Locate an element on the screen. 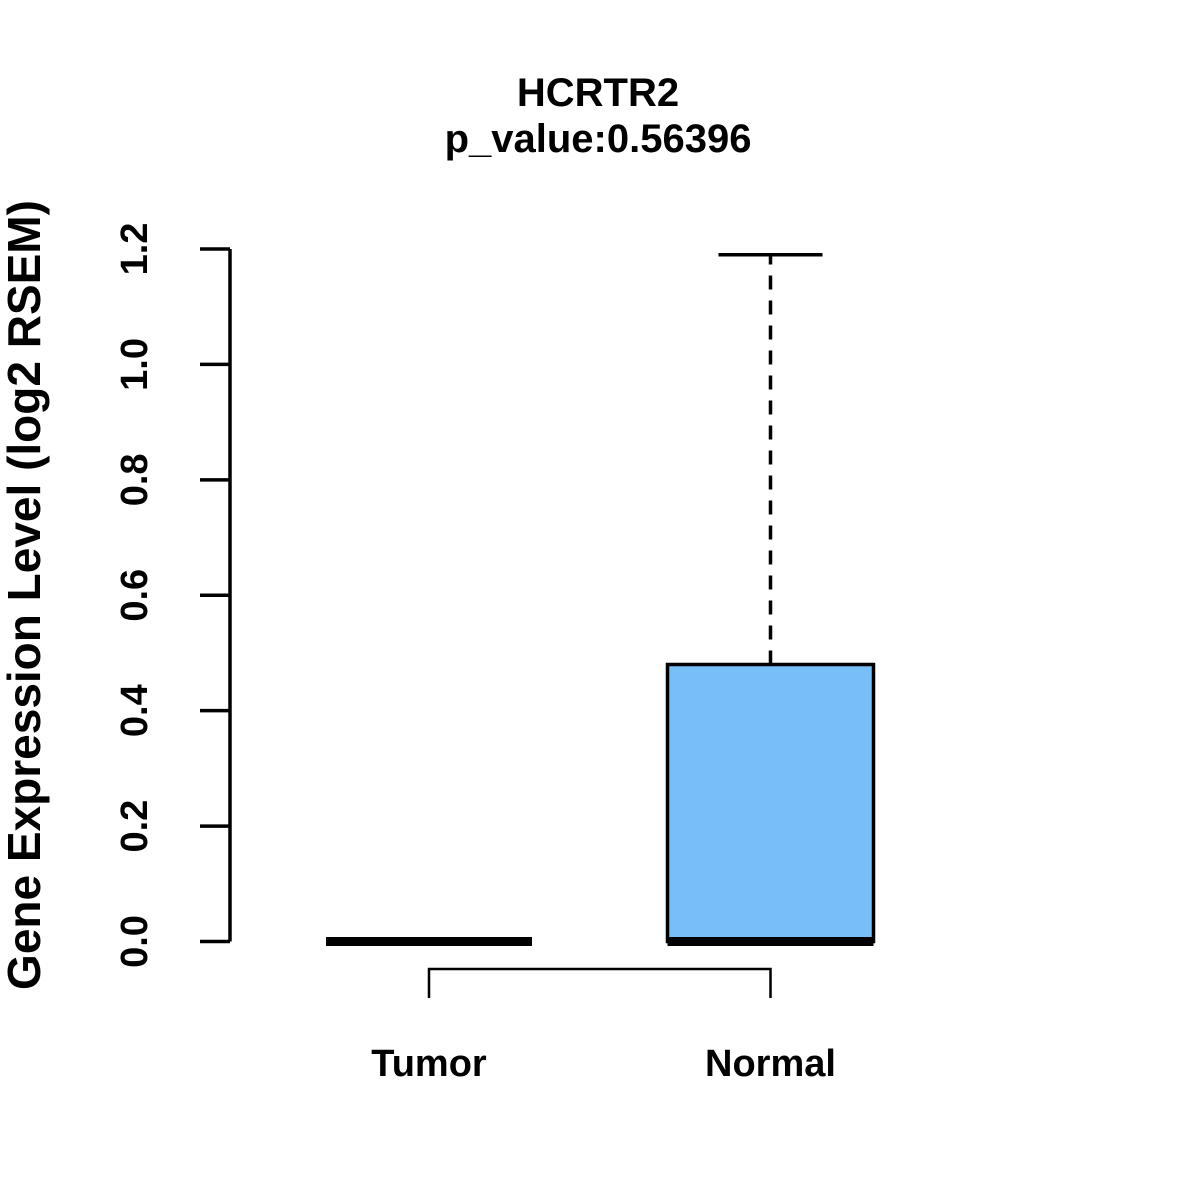 Image resolution: width=1200 pixels, height=1200 pixels. chart-subtitle: p_value:0.56396 is located at coordinates (598, 139).